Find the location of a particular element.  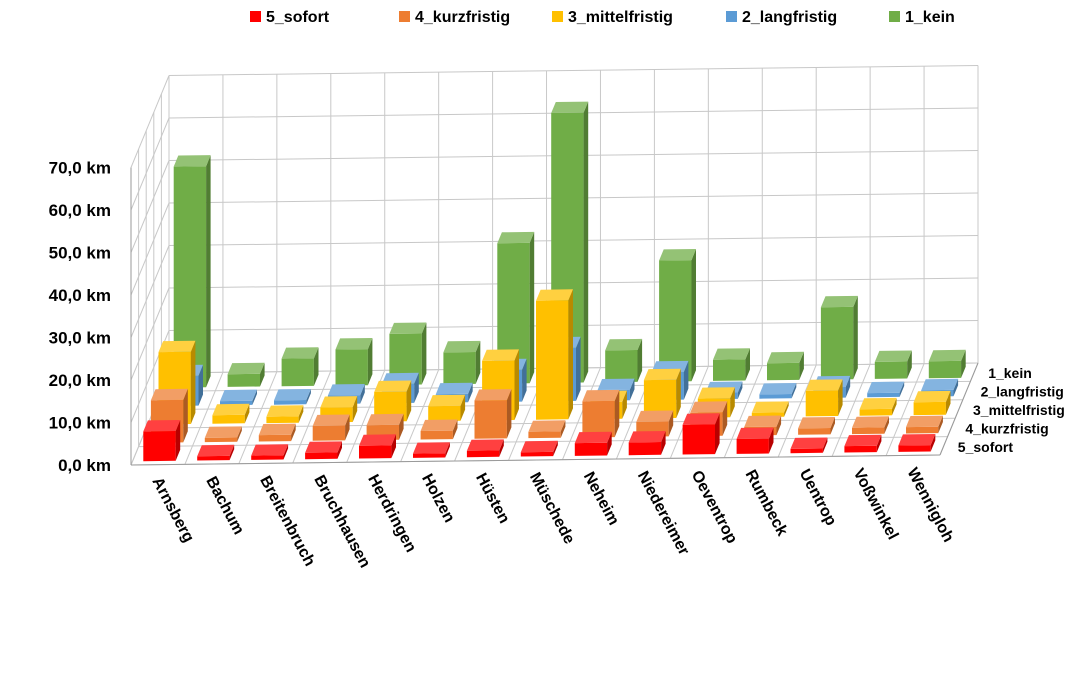

bar-1-kein-bruchhausen is located at coordinates (354, 362).